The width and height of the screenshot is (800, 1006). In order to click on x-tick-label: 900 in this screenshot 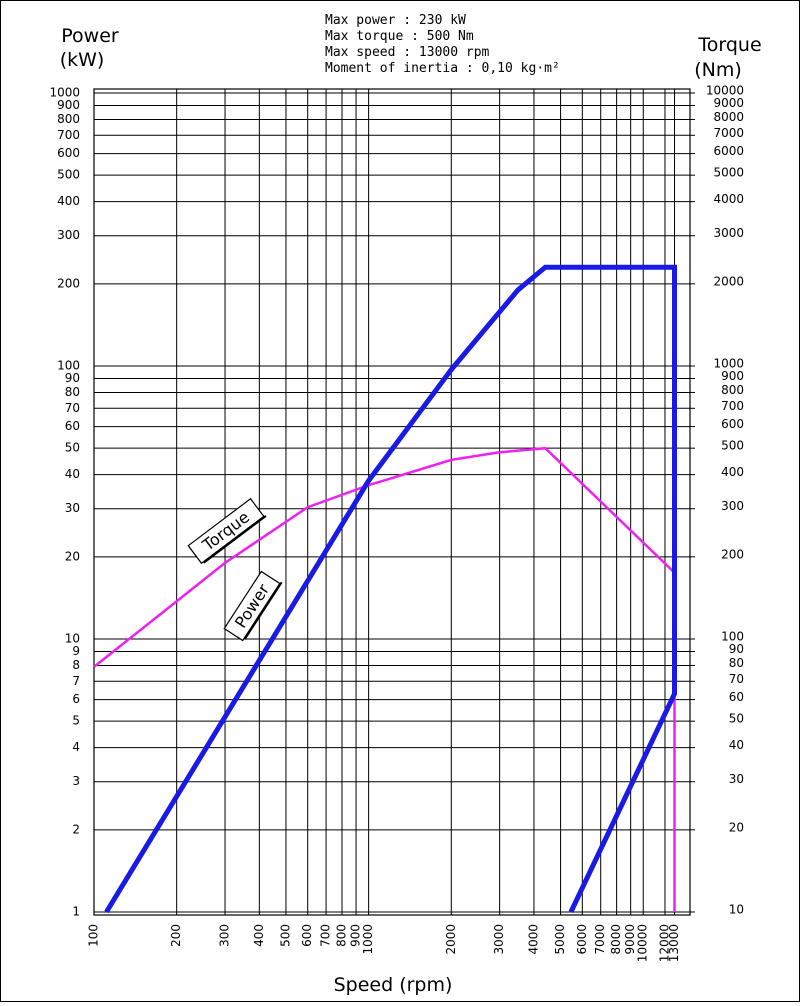, I will do `click(356, 935)`.